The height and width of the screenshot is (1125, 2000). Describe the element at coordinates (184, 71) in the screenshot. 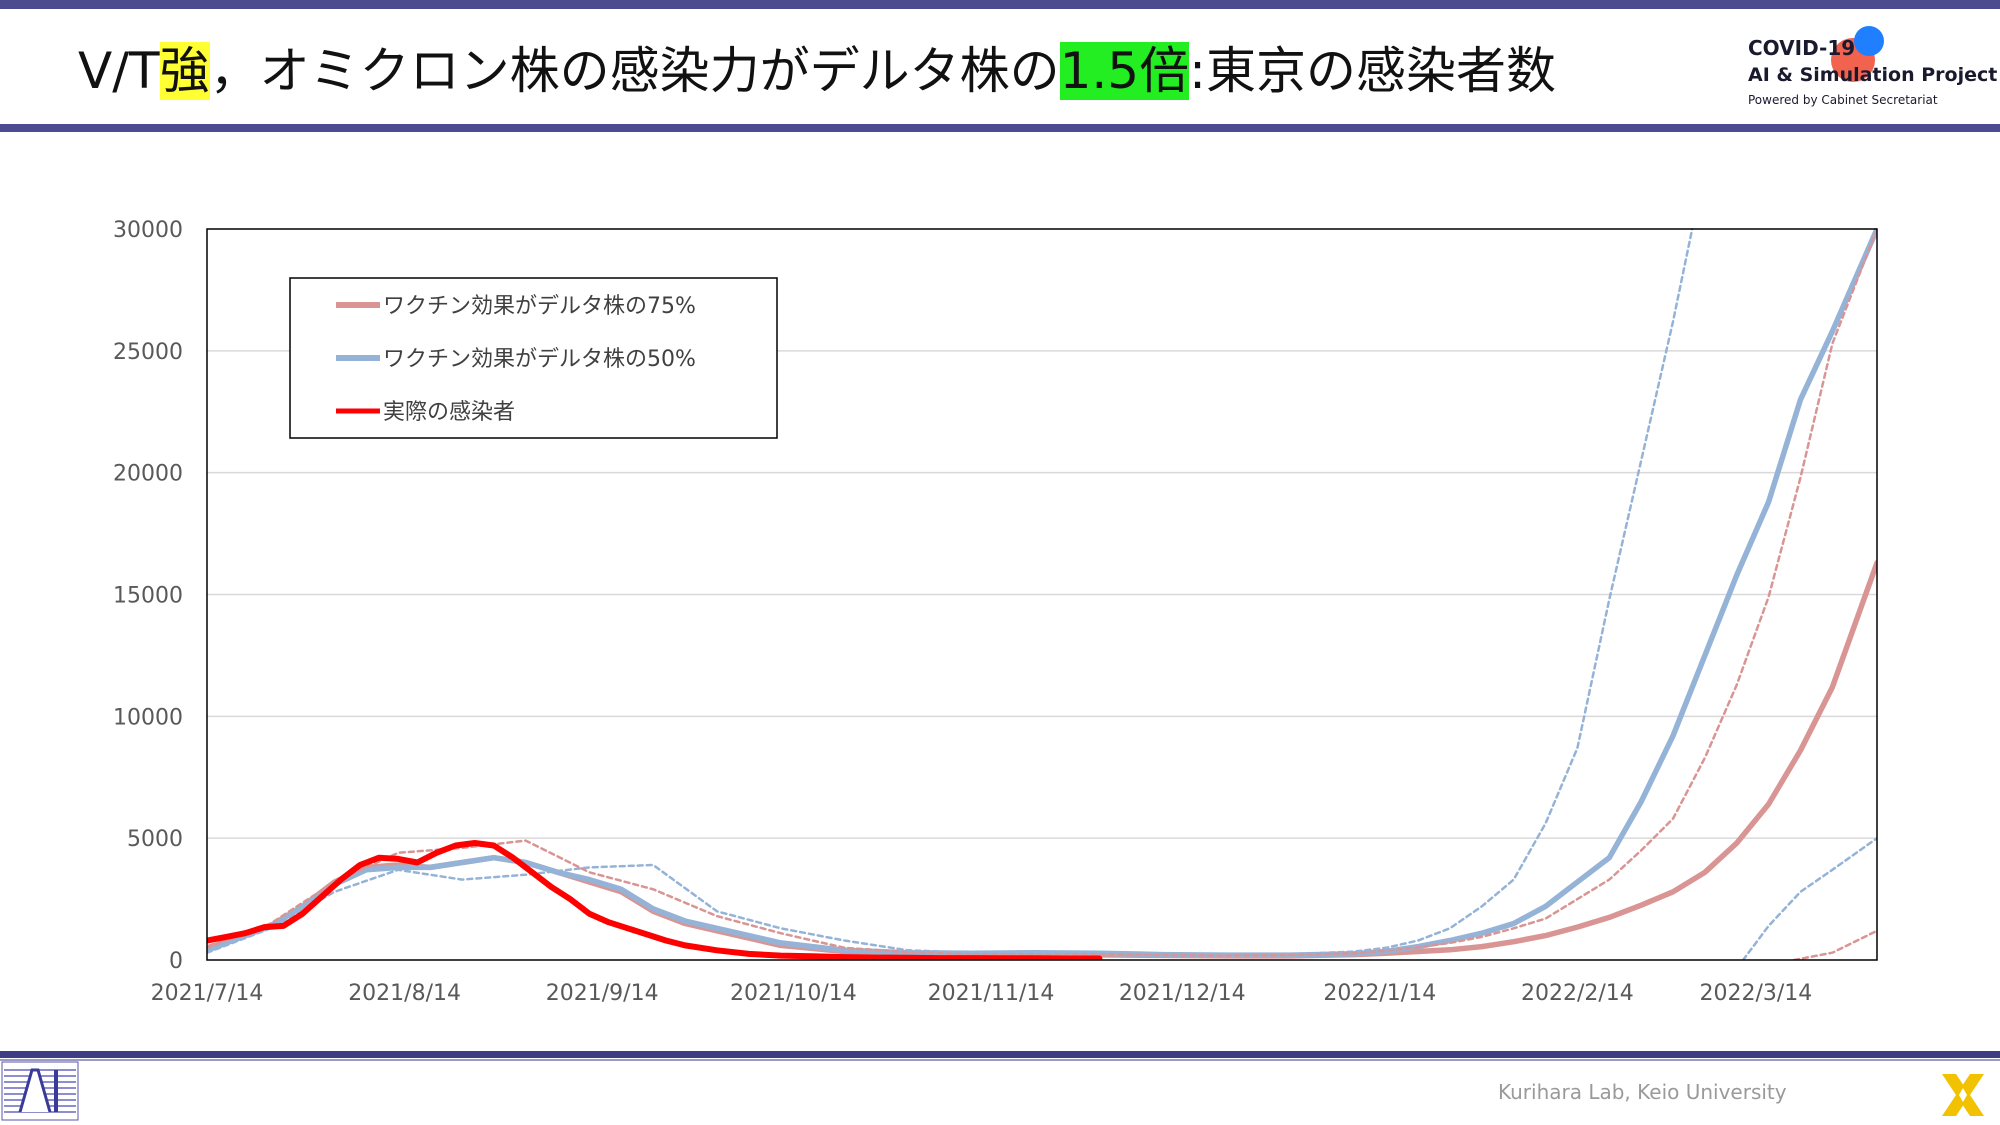

I see `title-highlight-strong: 強` at that location.